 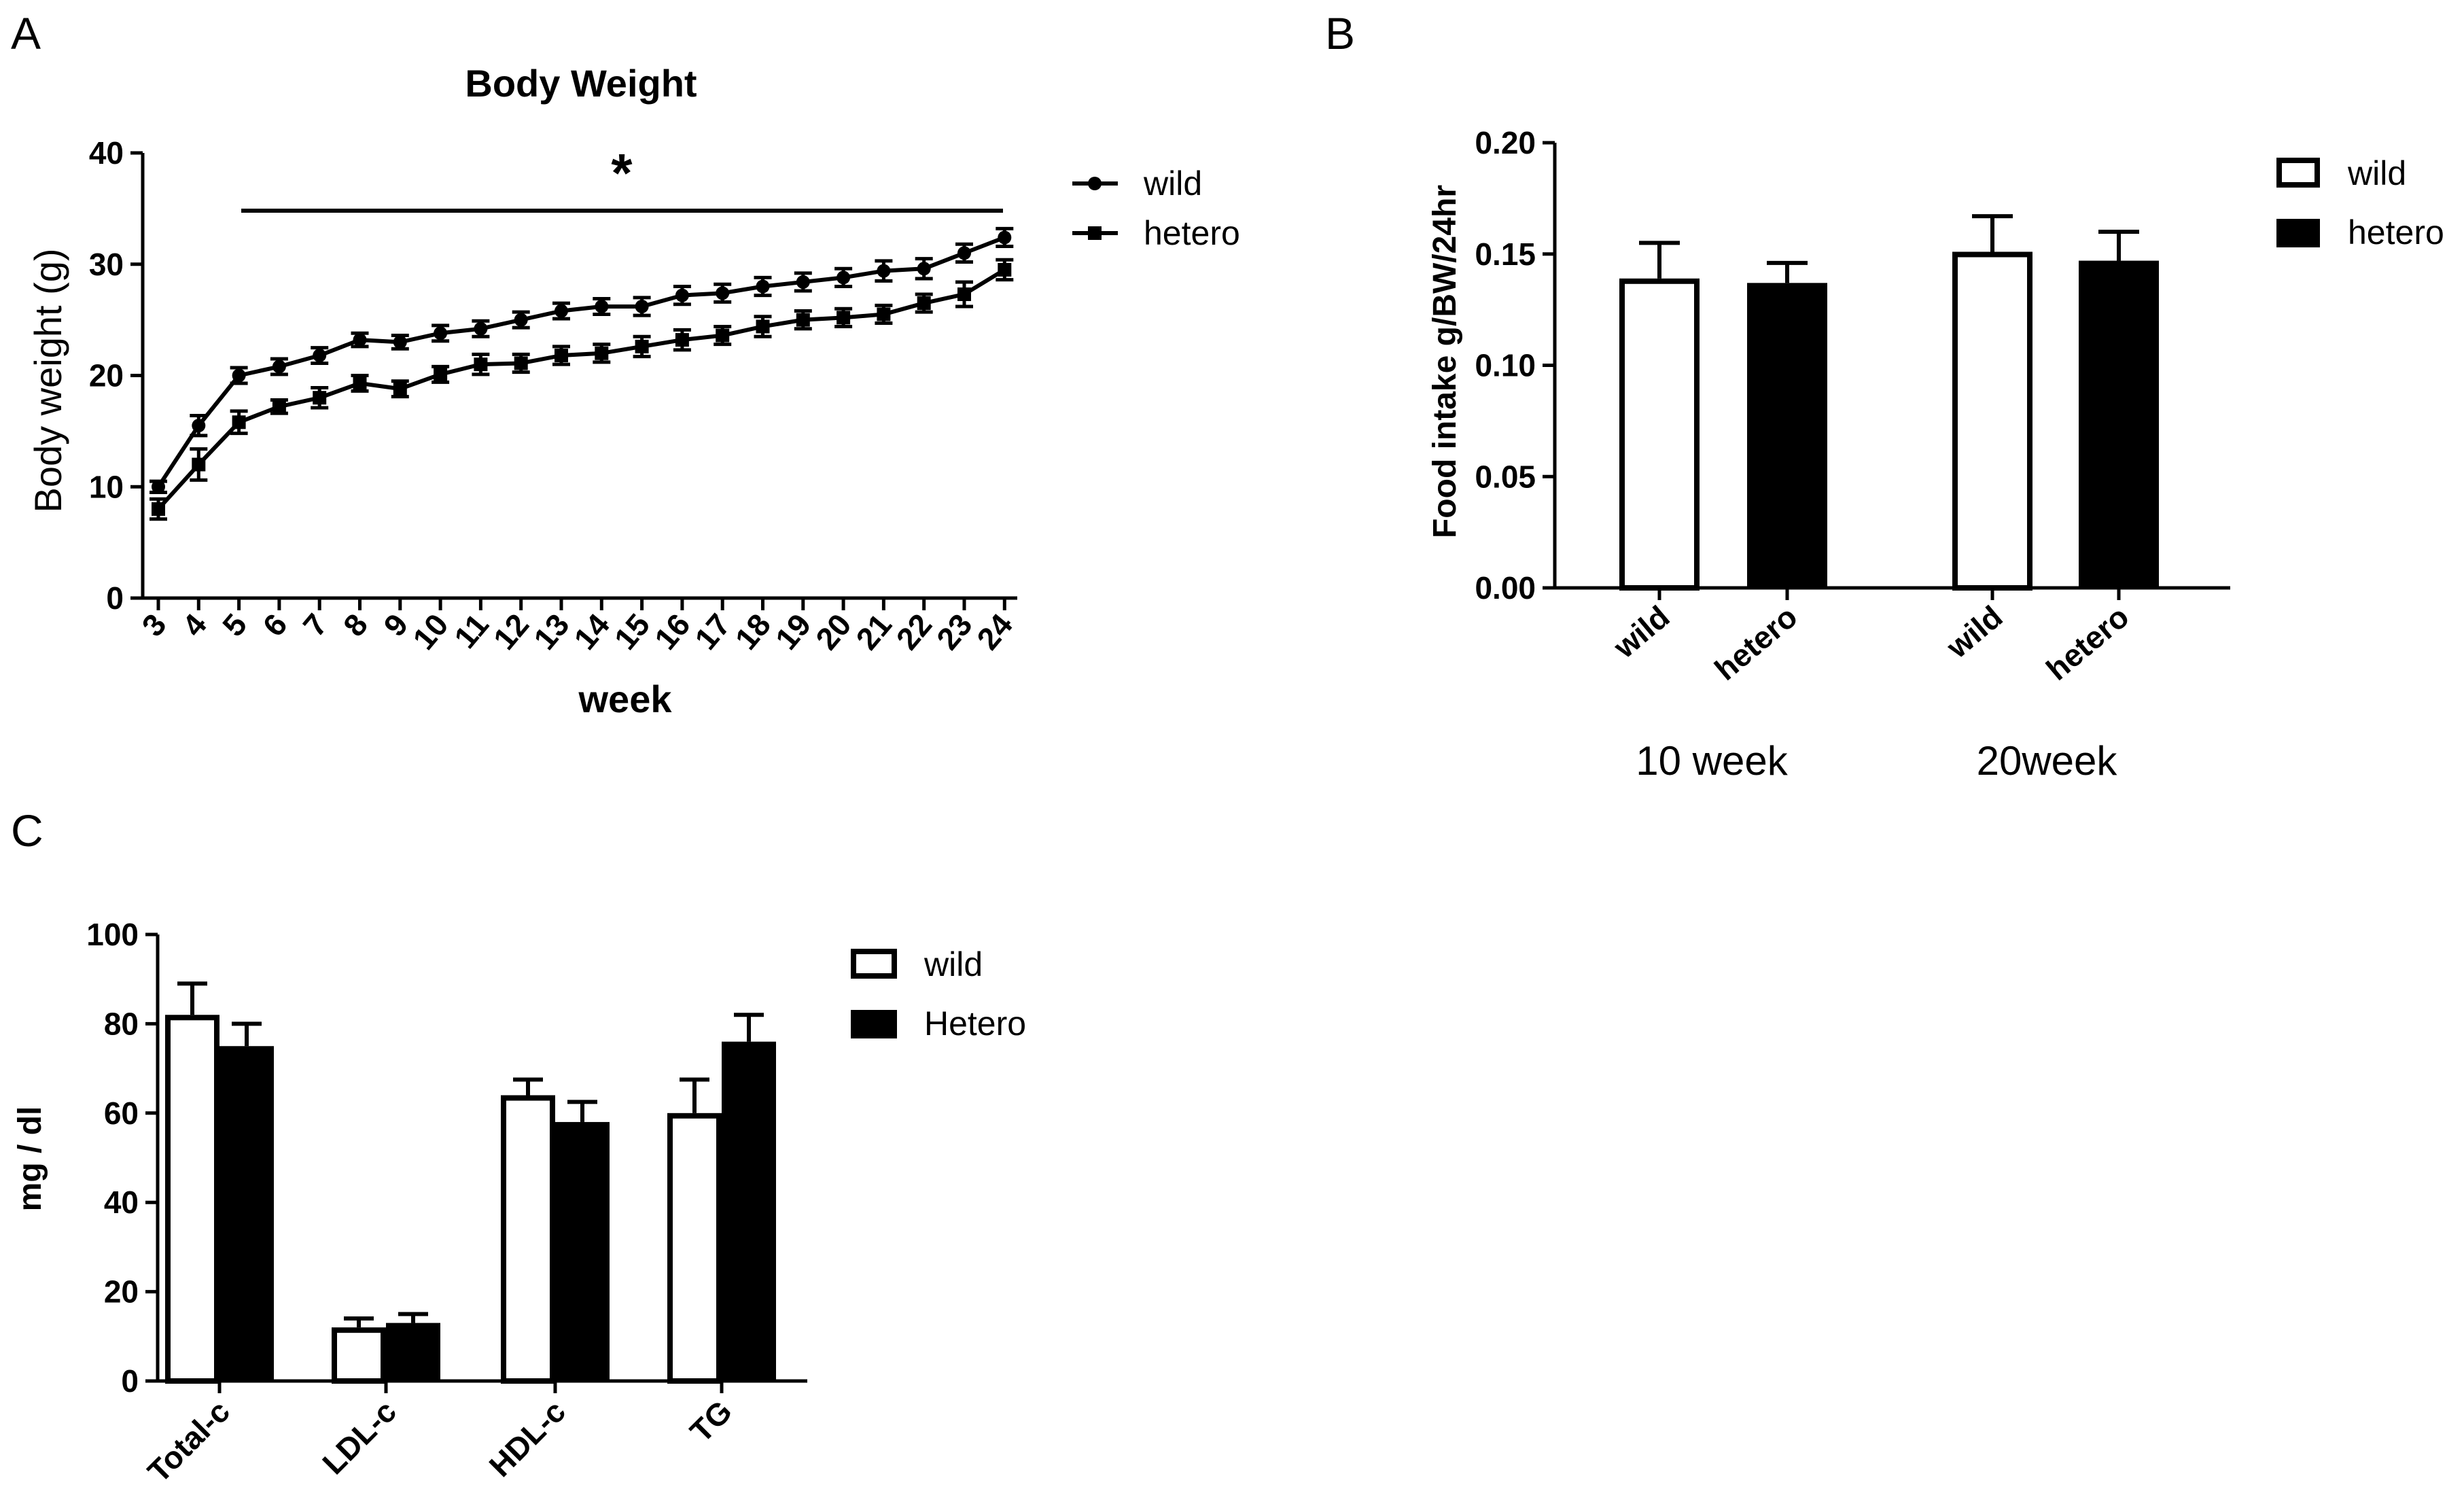 I want to click on panel-b-y-ticks: 0.00 0.05 0.10 0.15 0.20, so click(x=1515, y=365).